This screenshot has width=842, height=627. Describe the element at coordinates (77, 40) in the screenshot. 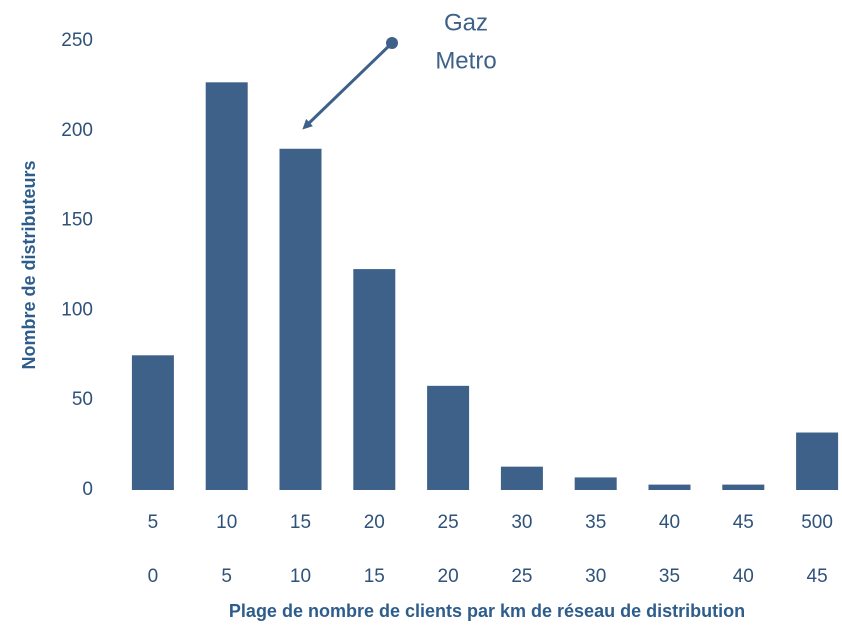

I see `y-tick-label: 250` at that location.